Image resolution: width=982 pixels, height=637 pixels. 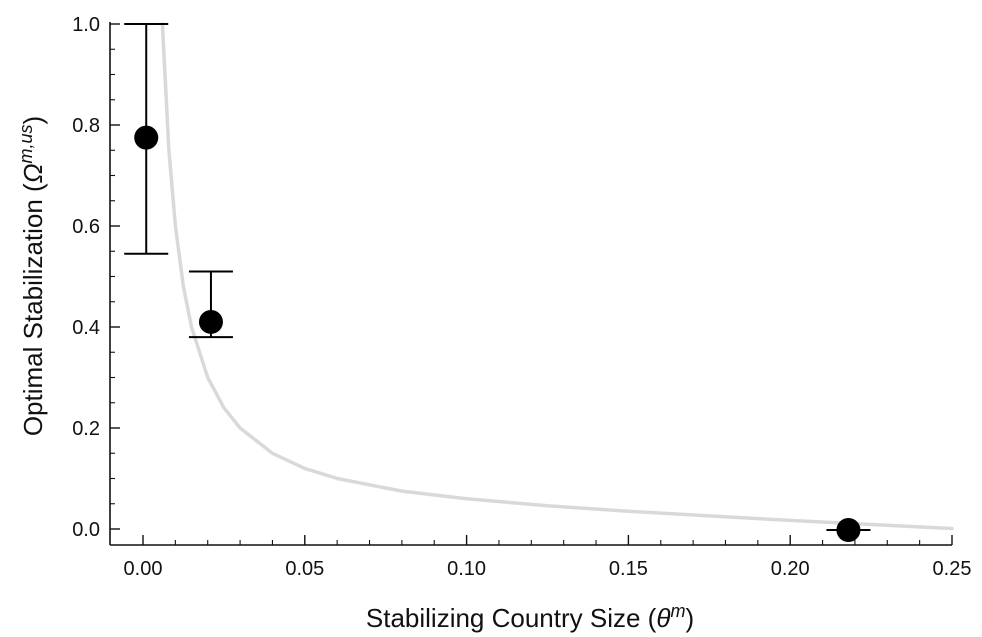 I want to click on x-tick-label: 0.15, so click(x=628, y=569).